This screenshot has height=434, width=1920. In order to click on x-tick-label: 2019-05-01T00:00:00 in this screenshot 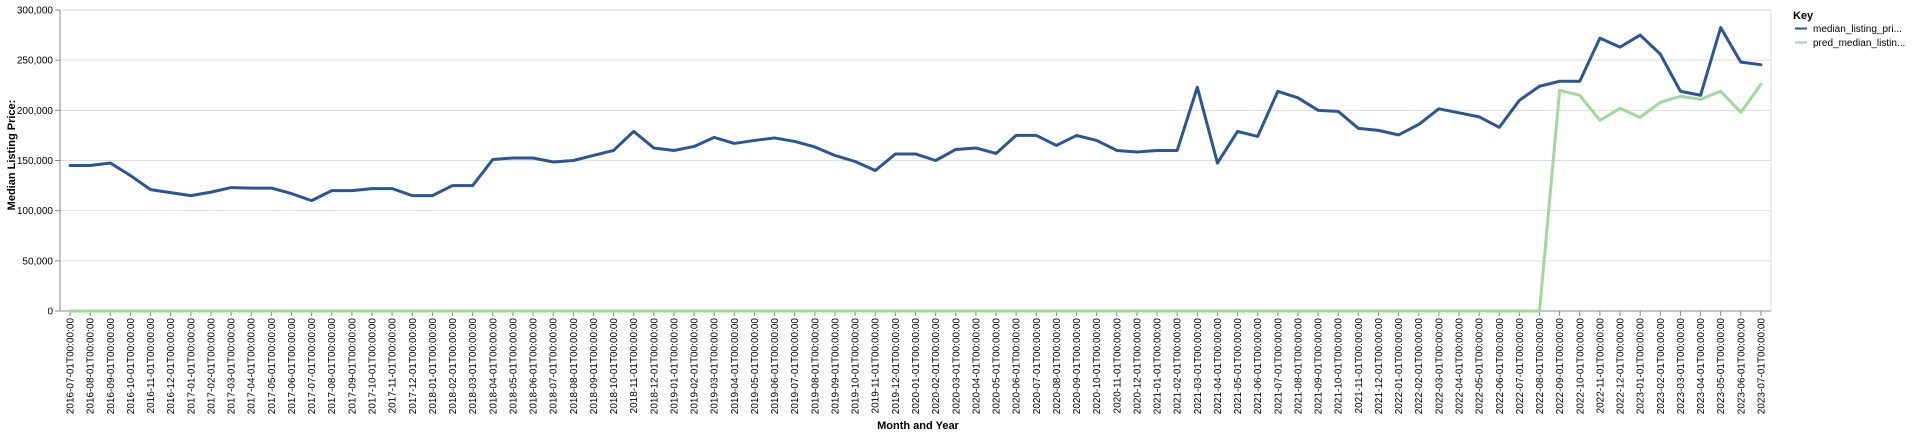, I will do `click(755, 366)`.